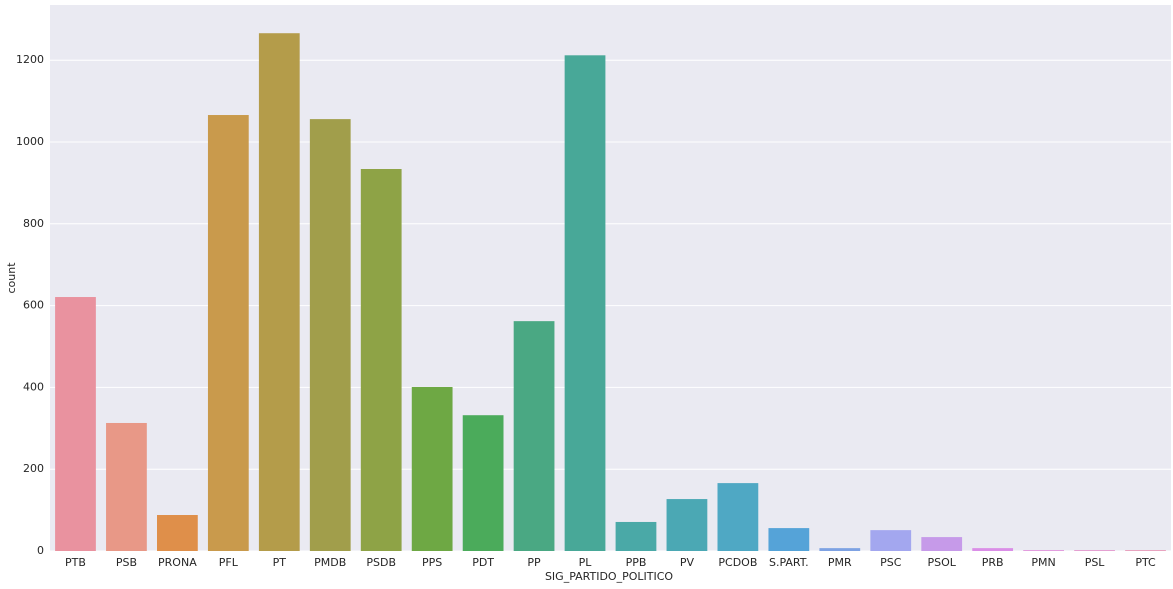 The height and width of the screenshot is (589, 1173). Describe the element at coordinates (586, 562) in the screenshot. I see `x-tick-label: PL` at that location.